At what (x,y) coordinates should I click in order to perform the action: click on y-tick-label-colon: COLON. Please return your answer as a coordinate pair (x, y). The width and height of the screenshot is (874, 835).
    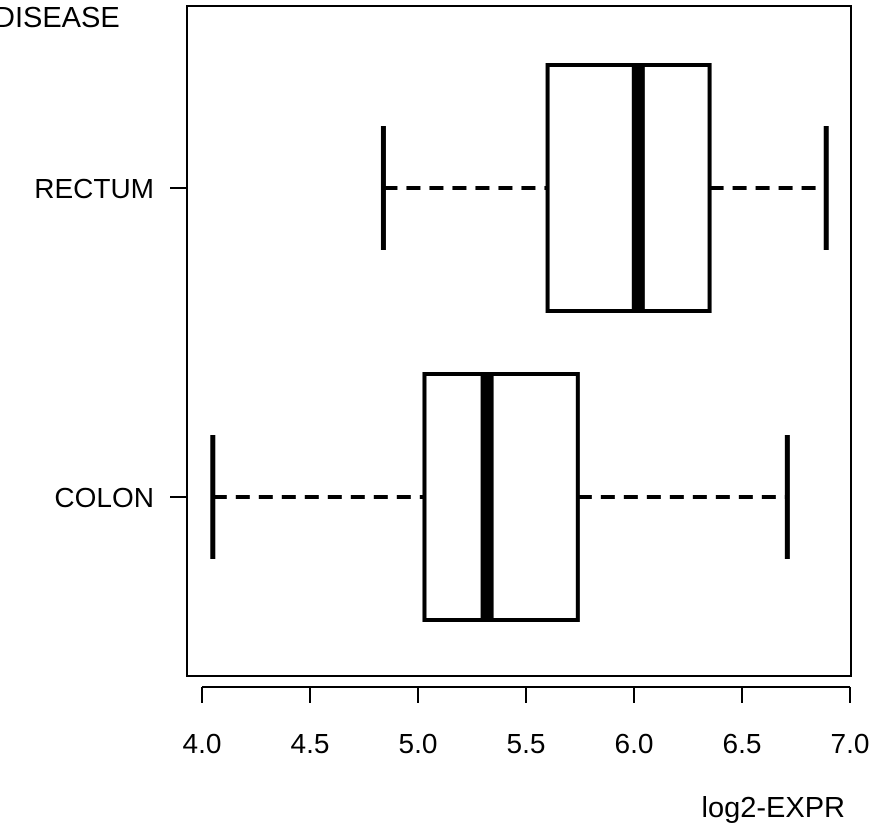
    Looking at the image, I should click on (104, 497).